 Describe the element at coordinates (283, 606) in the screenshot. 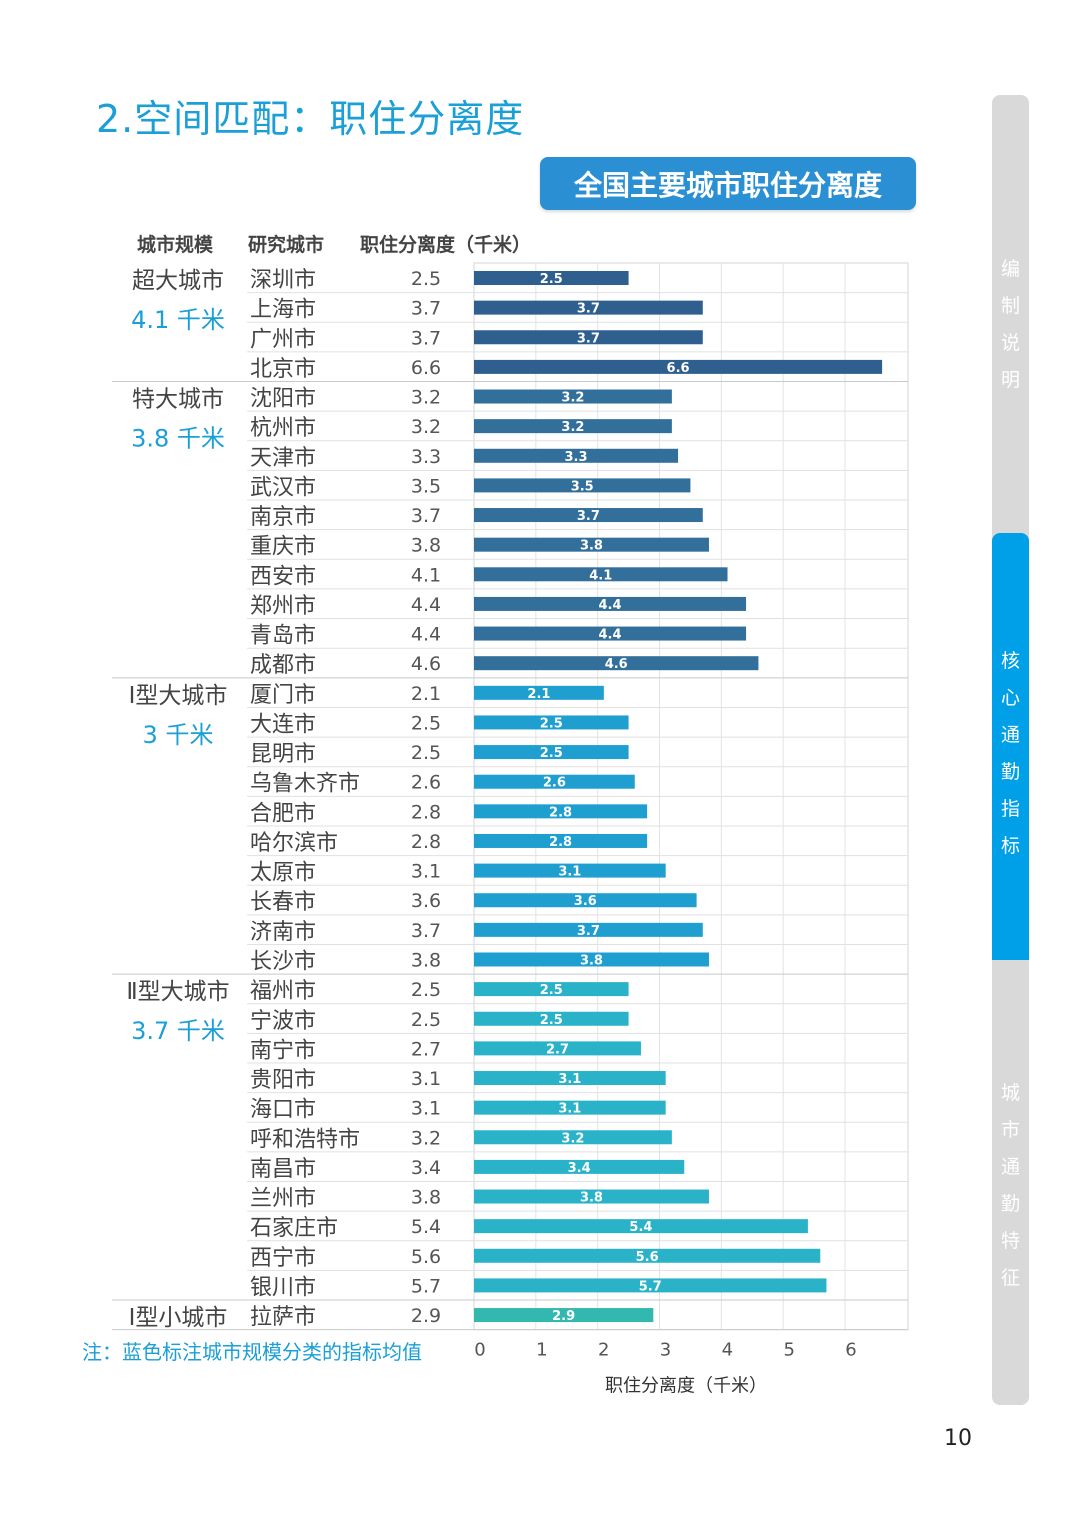

I see `city-name: 郑州市` at that location.